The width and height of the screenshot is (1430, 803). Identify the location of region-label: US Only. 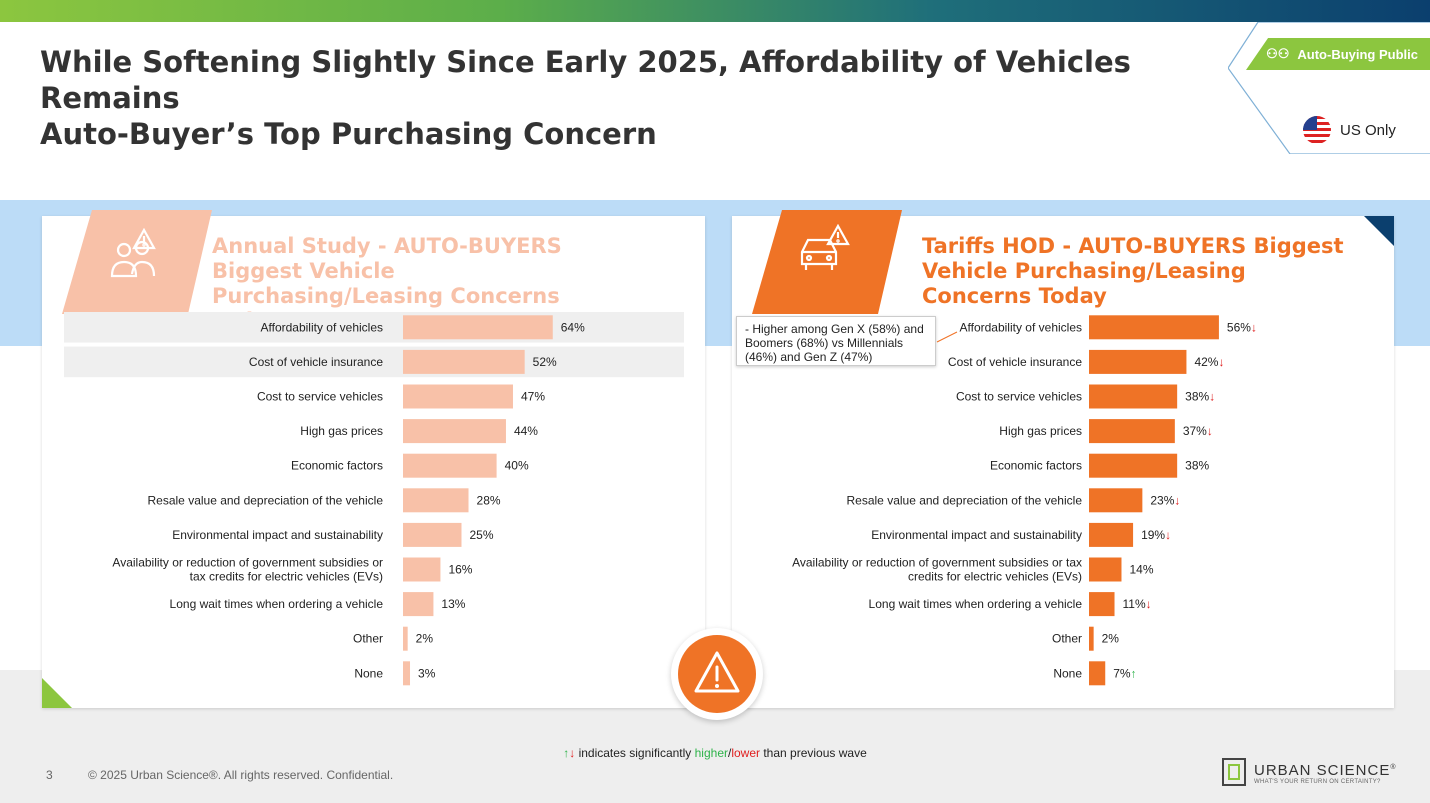
(1368, 130).